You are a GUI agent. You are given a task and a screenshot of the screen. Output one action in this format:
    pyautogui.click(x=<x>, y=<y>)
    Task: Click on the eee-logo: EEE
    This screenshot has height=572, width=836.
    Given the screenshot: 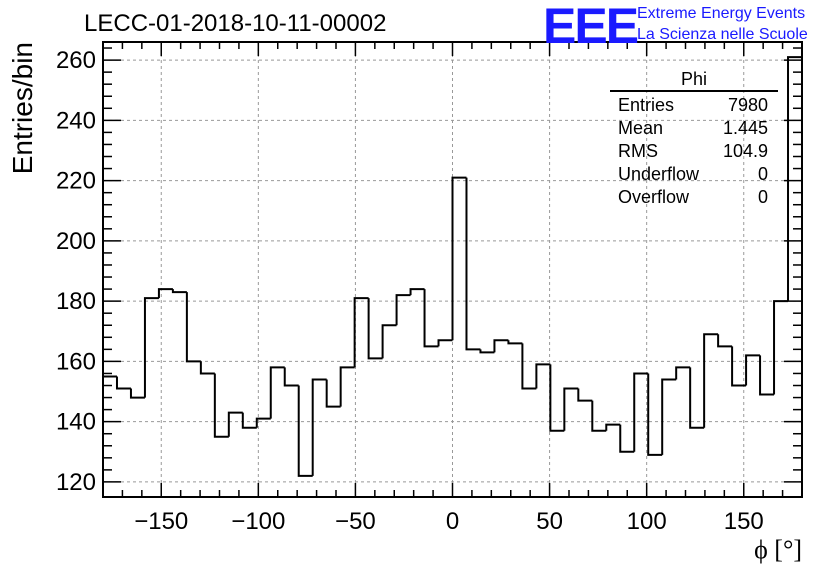 What is the action you would take?
    pyautogui.click(x=591, y=27)
    